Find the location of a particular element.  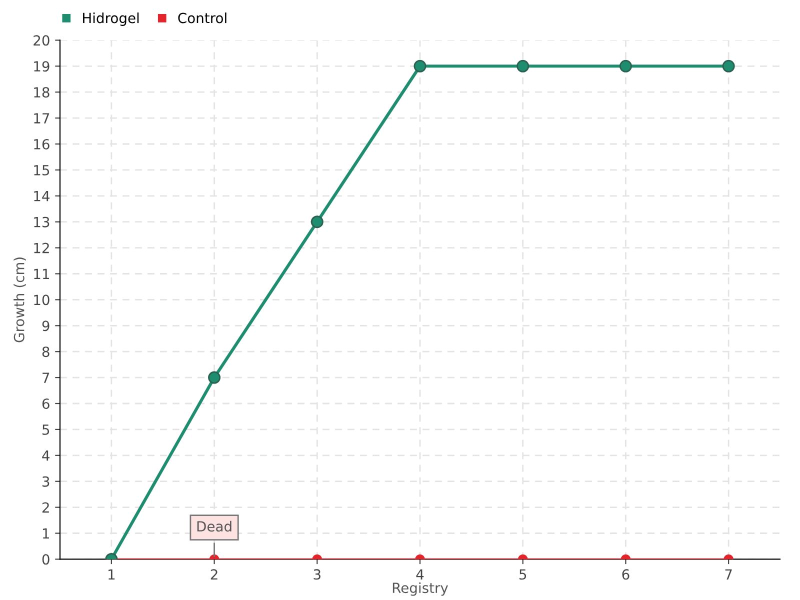

y-tick-label: 12 is located at coordinates (41, 248).